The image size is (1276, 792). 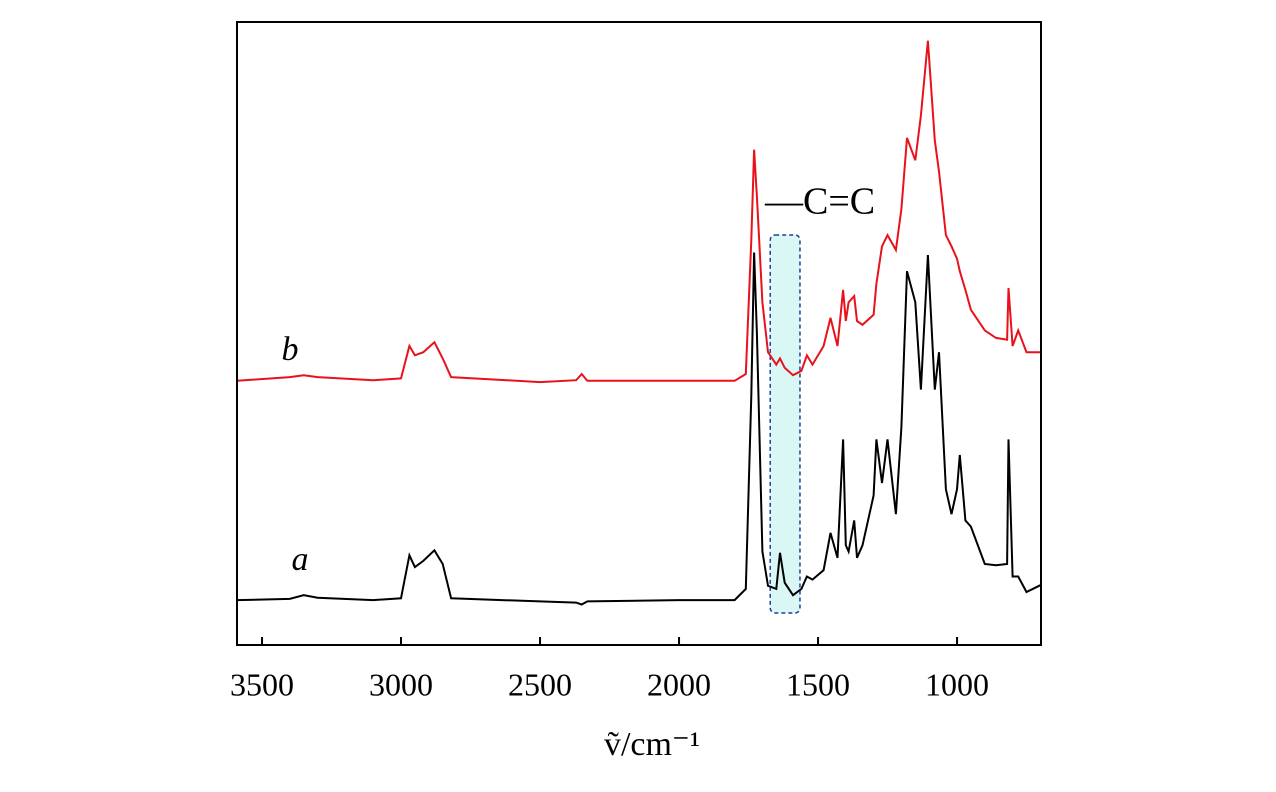 I want to click on x-tick-label: 1000, so click(x=957, y=684).